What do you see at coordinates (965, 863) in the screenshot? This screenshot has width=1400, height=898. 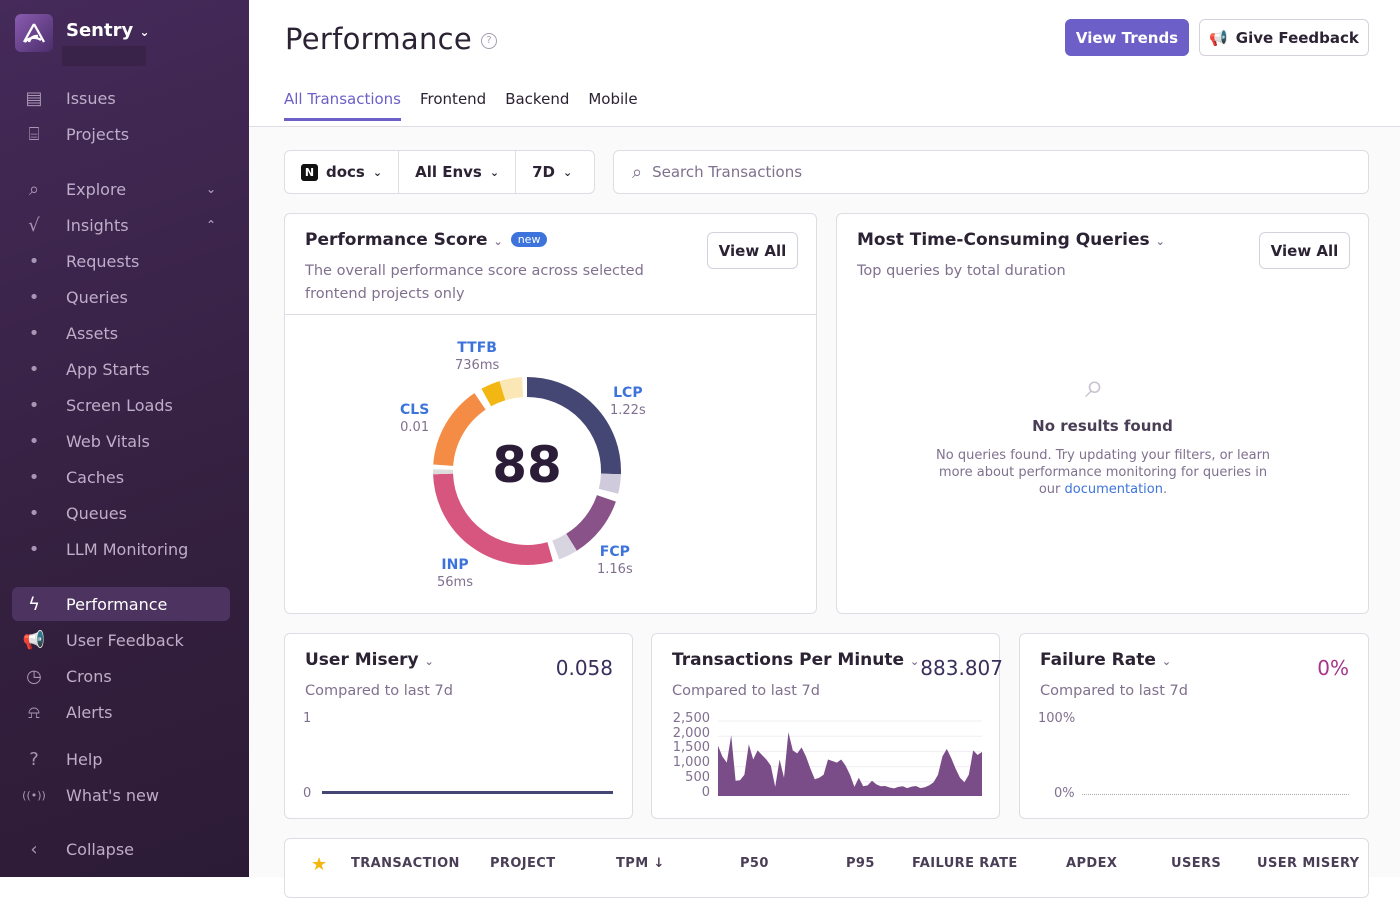 I see `column-header-failure-rate: FAILURE RATE` at bounding box center [965, 863].